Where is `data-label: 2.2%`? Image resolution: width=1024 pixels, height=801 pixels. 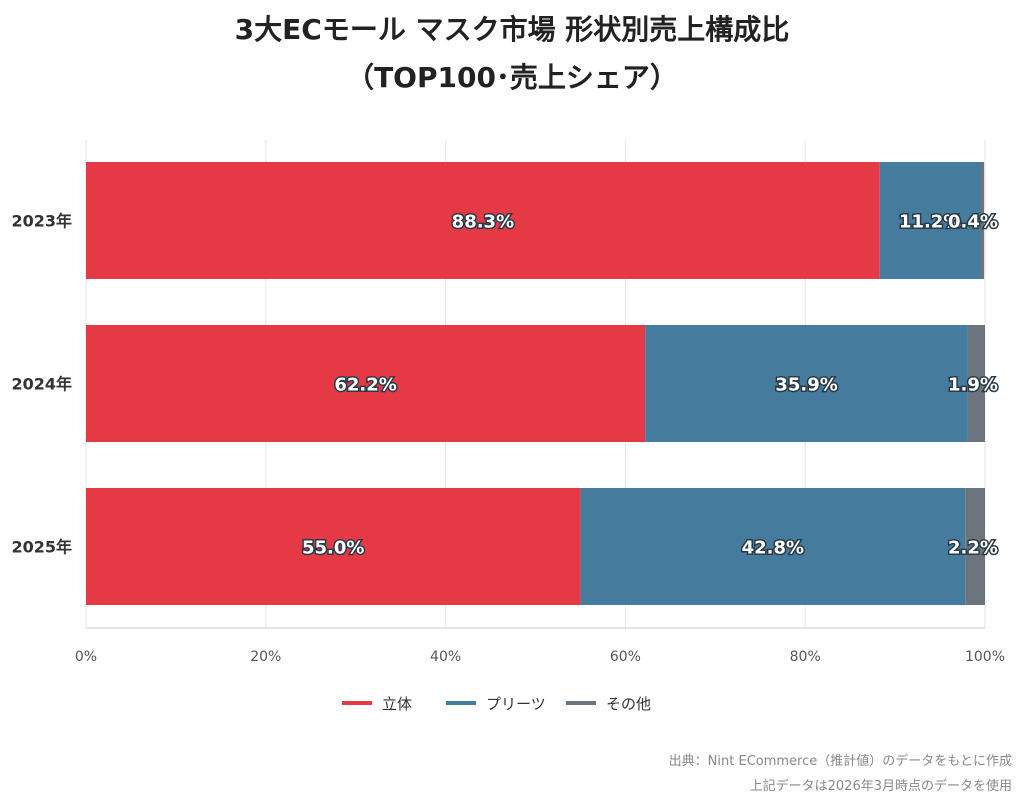
data-label: 2.2% is located at coordinates (973, 548).